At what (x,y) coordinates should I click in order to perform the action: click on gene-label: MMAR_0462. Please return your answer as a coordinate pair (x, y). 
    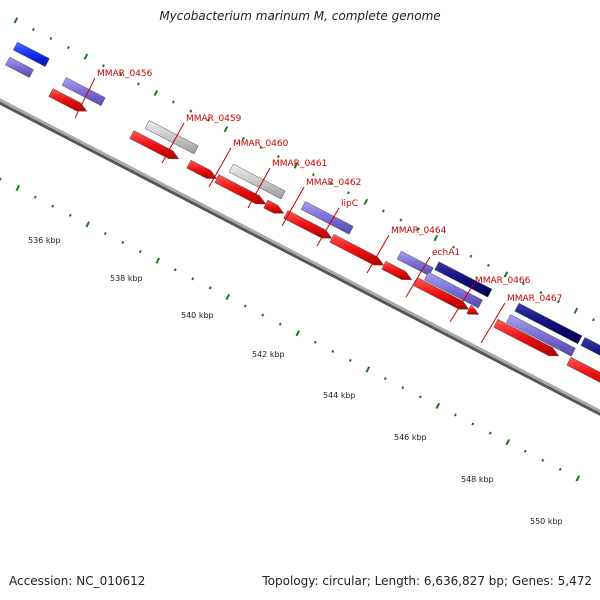
    Looking at the image, I should click on (333, 183).